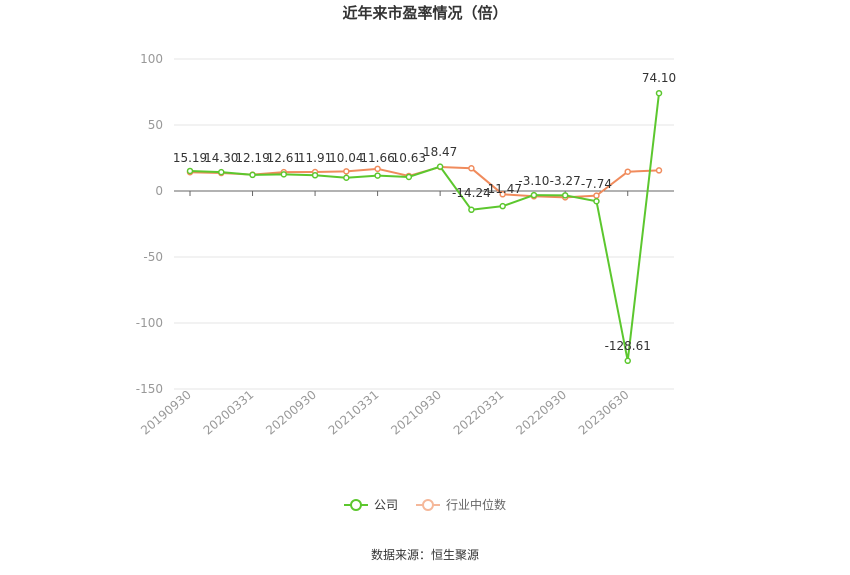 This screenshot has width=850, height=575. I want to click on y-tick-label: -50, so click(153, 257).